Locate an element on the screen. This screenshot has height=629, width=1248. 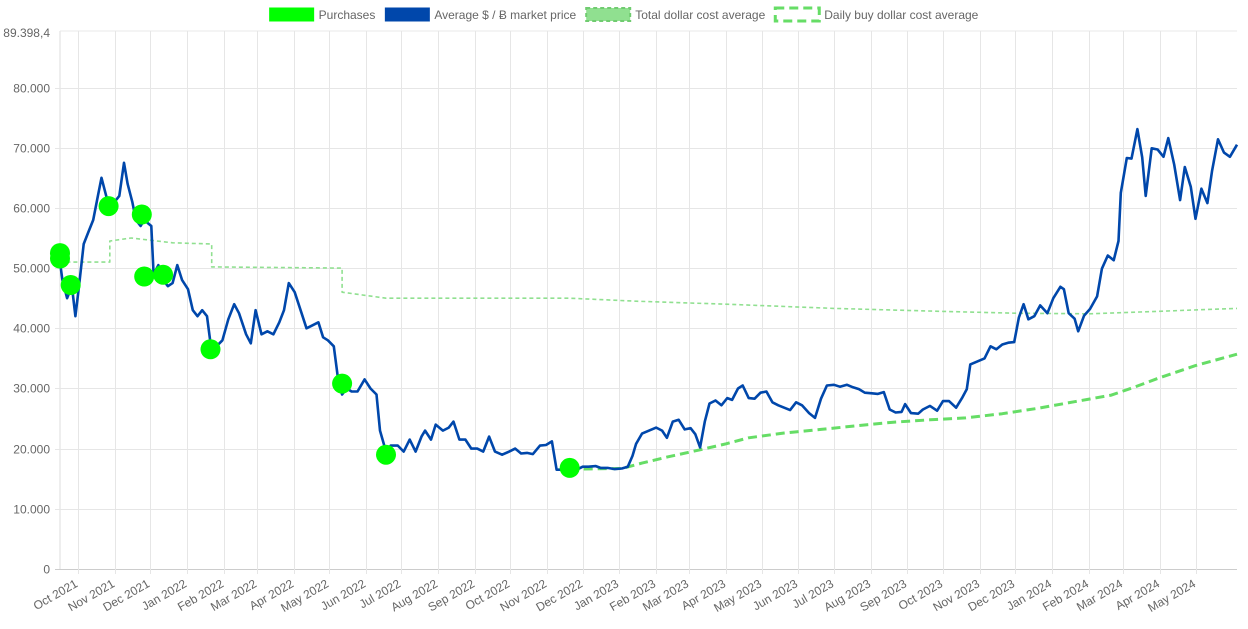
y-tick-label: 70.000 is located at coordinates (31, 149).